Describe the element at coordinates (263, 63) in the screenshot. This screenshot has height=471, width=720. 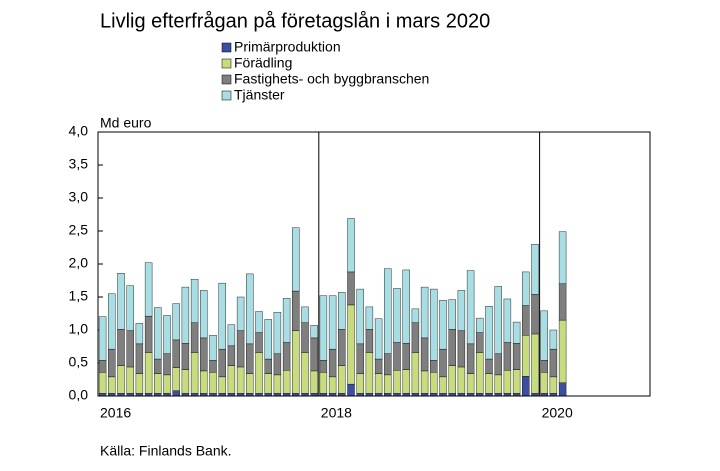
I see `legend-label: Förädling` at that location.